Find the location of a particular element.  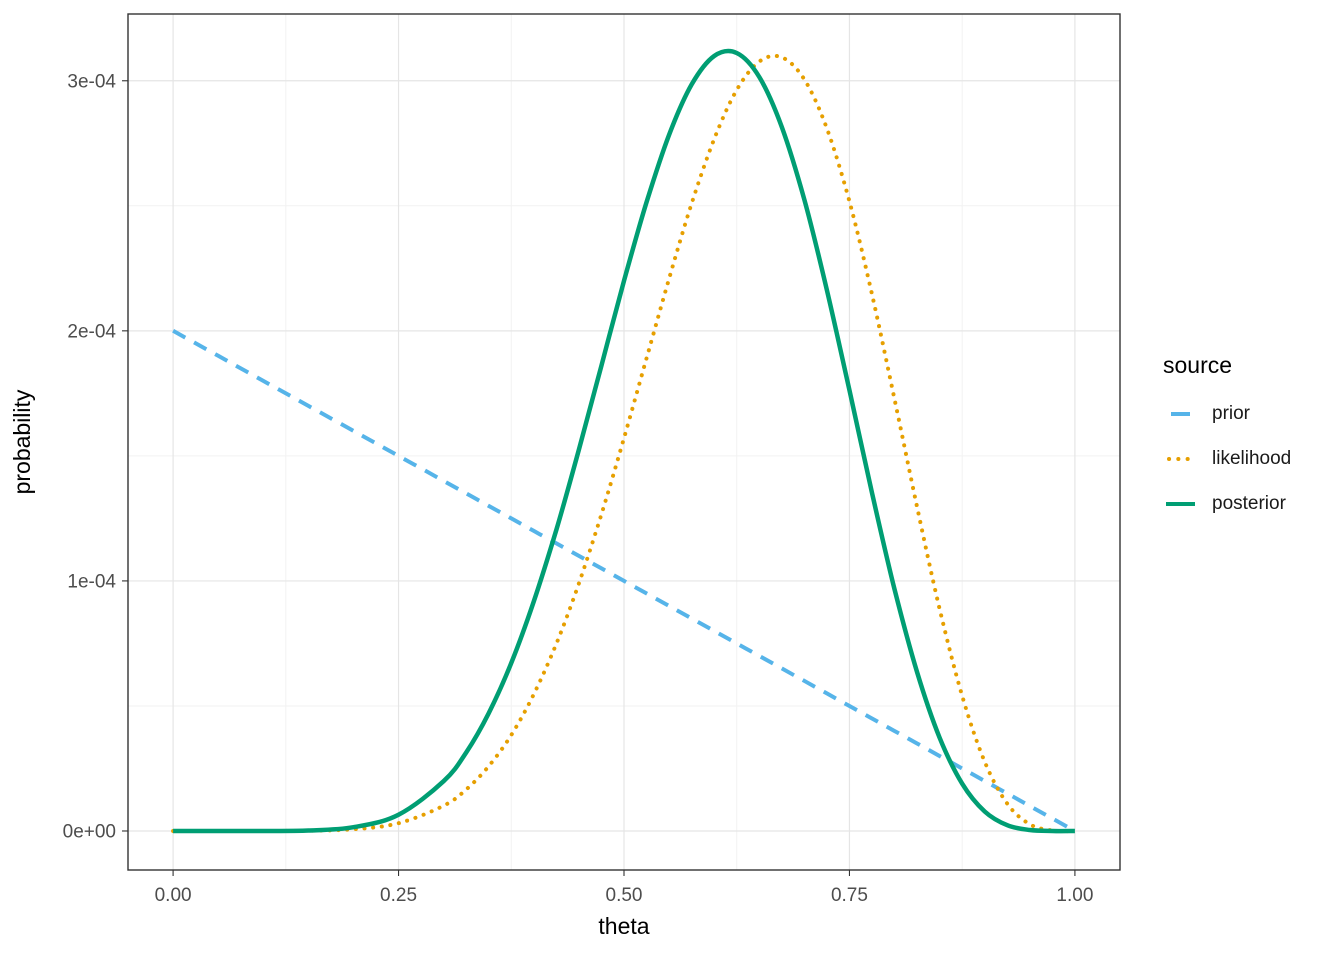

y-tick-label: 1e-04 is located at coordinates (91, 581).